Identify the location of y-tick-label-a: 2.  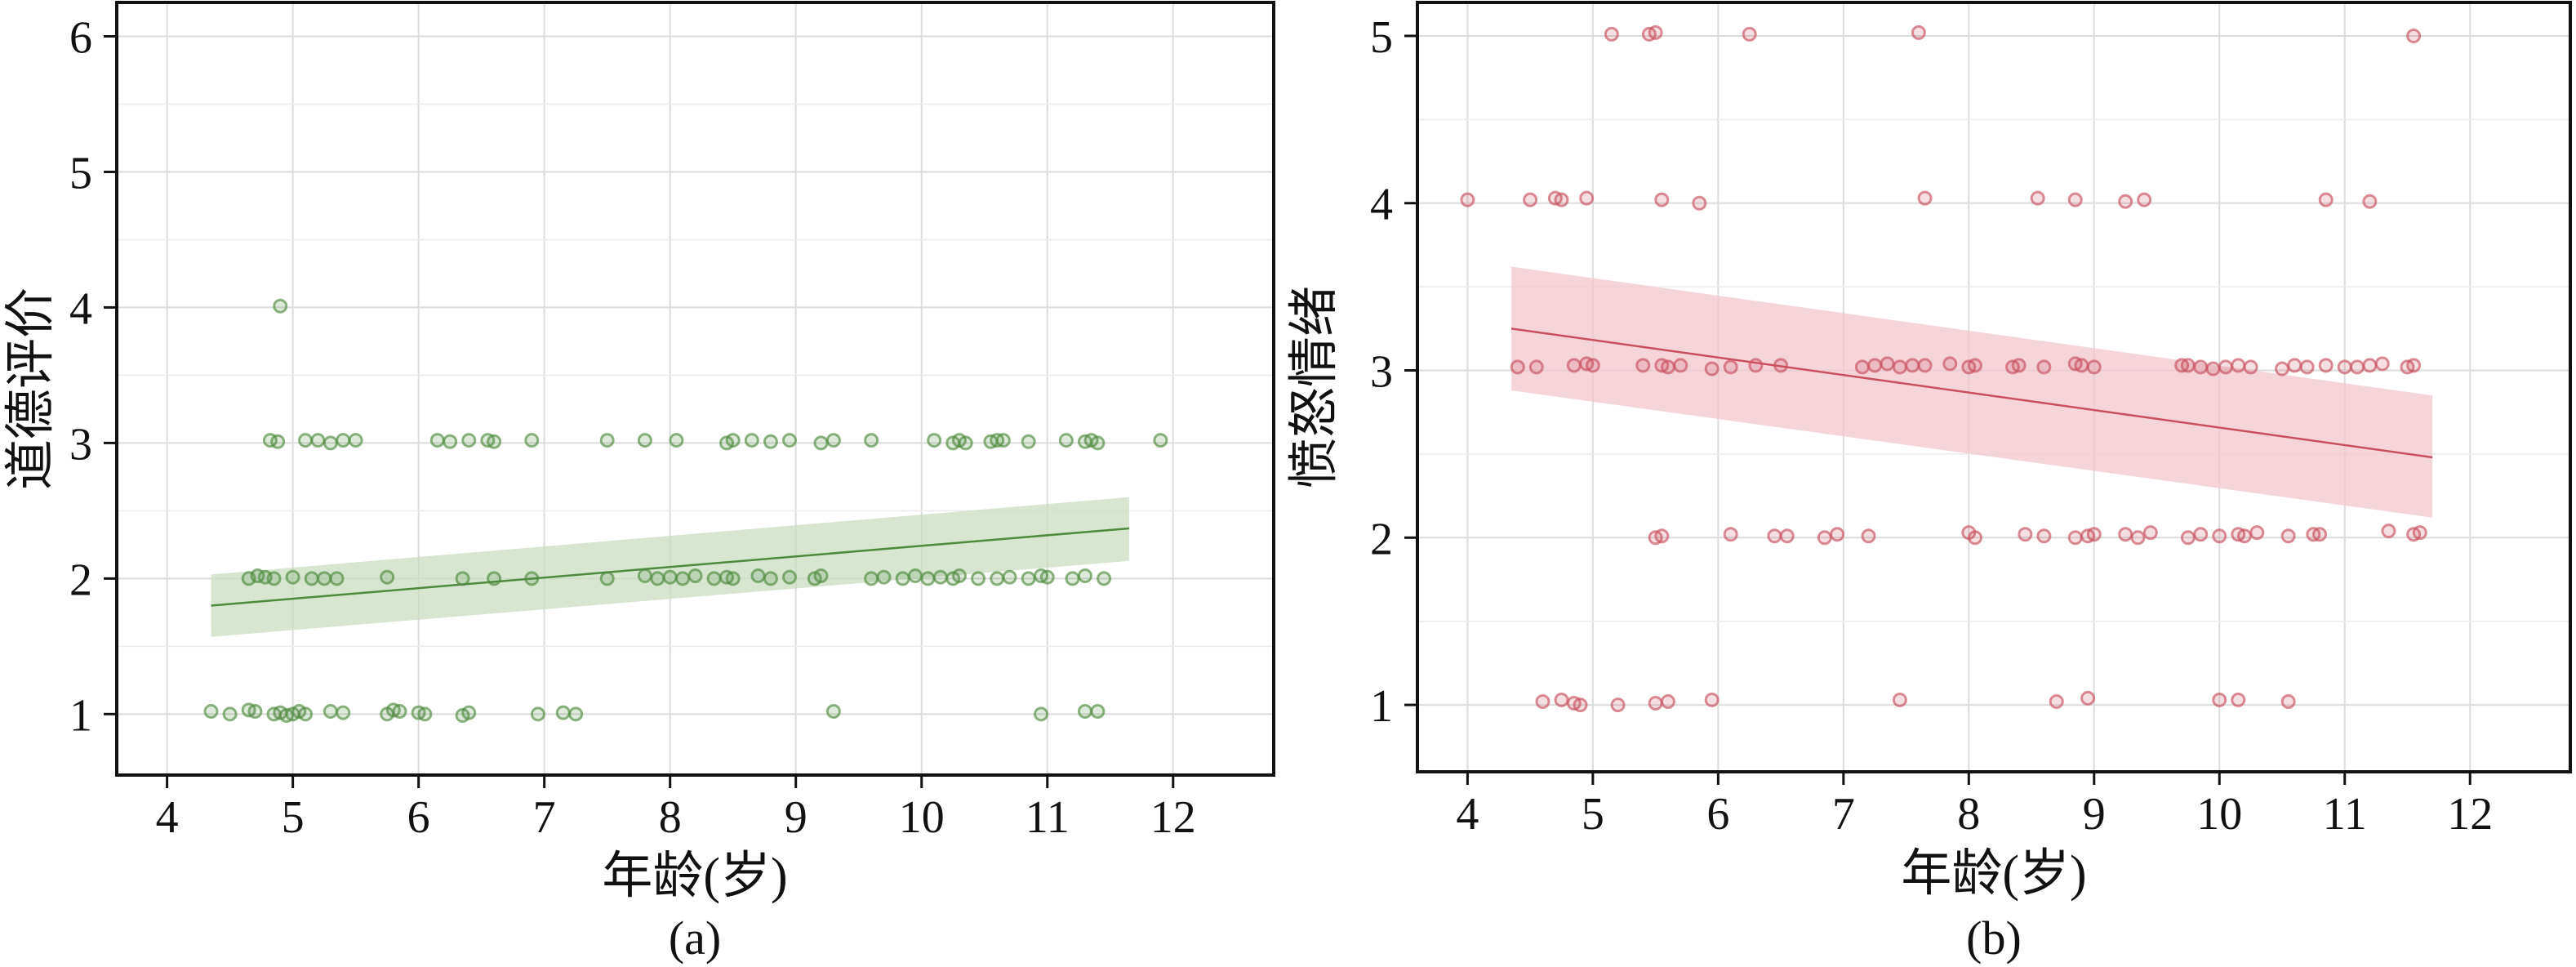
(80, 580).